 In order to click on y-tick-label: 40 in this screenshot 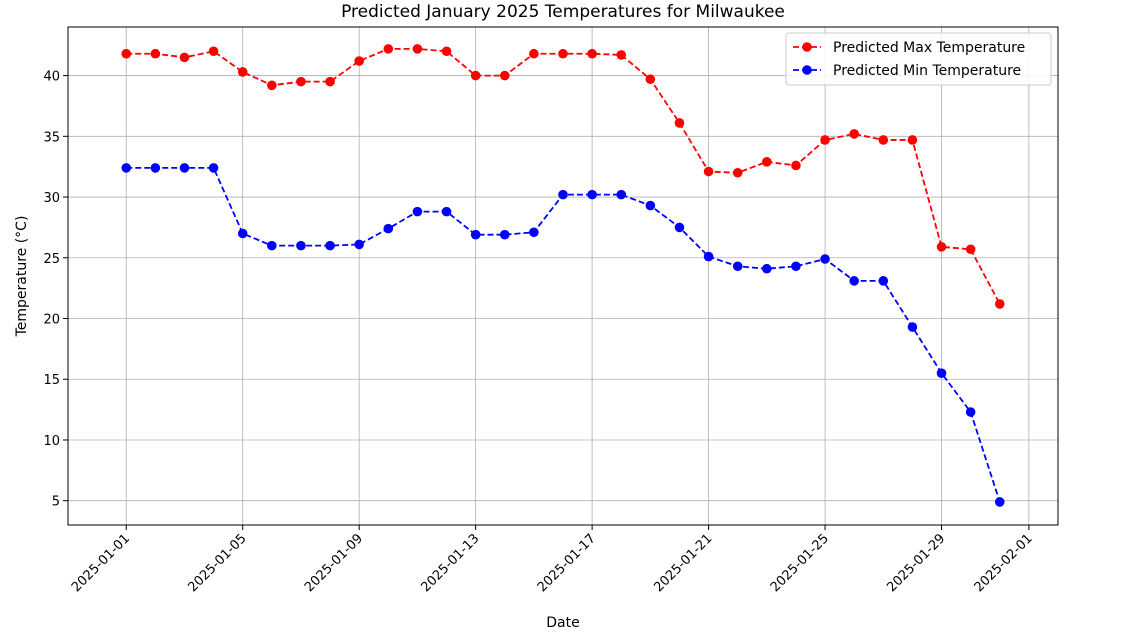, I will do `click(51, 77)`.